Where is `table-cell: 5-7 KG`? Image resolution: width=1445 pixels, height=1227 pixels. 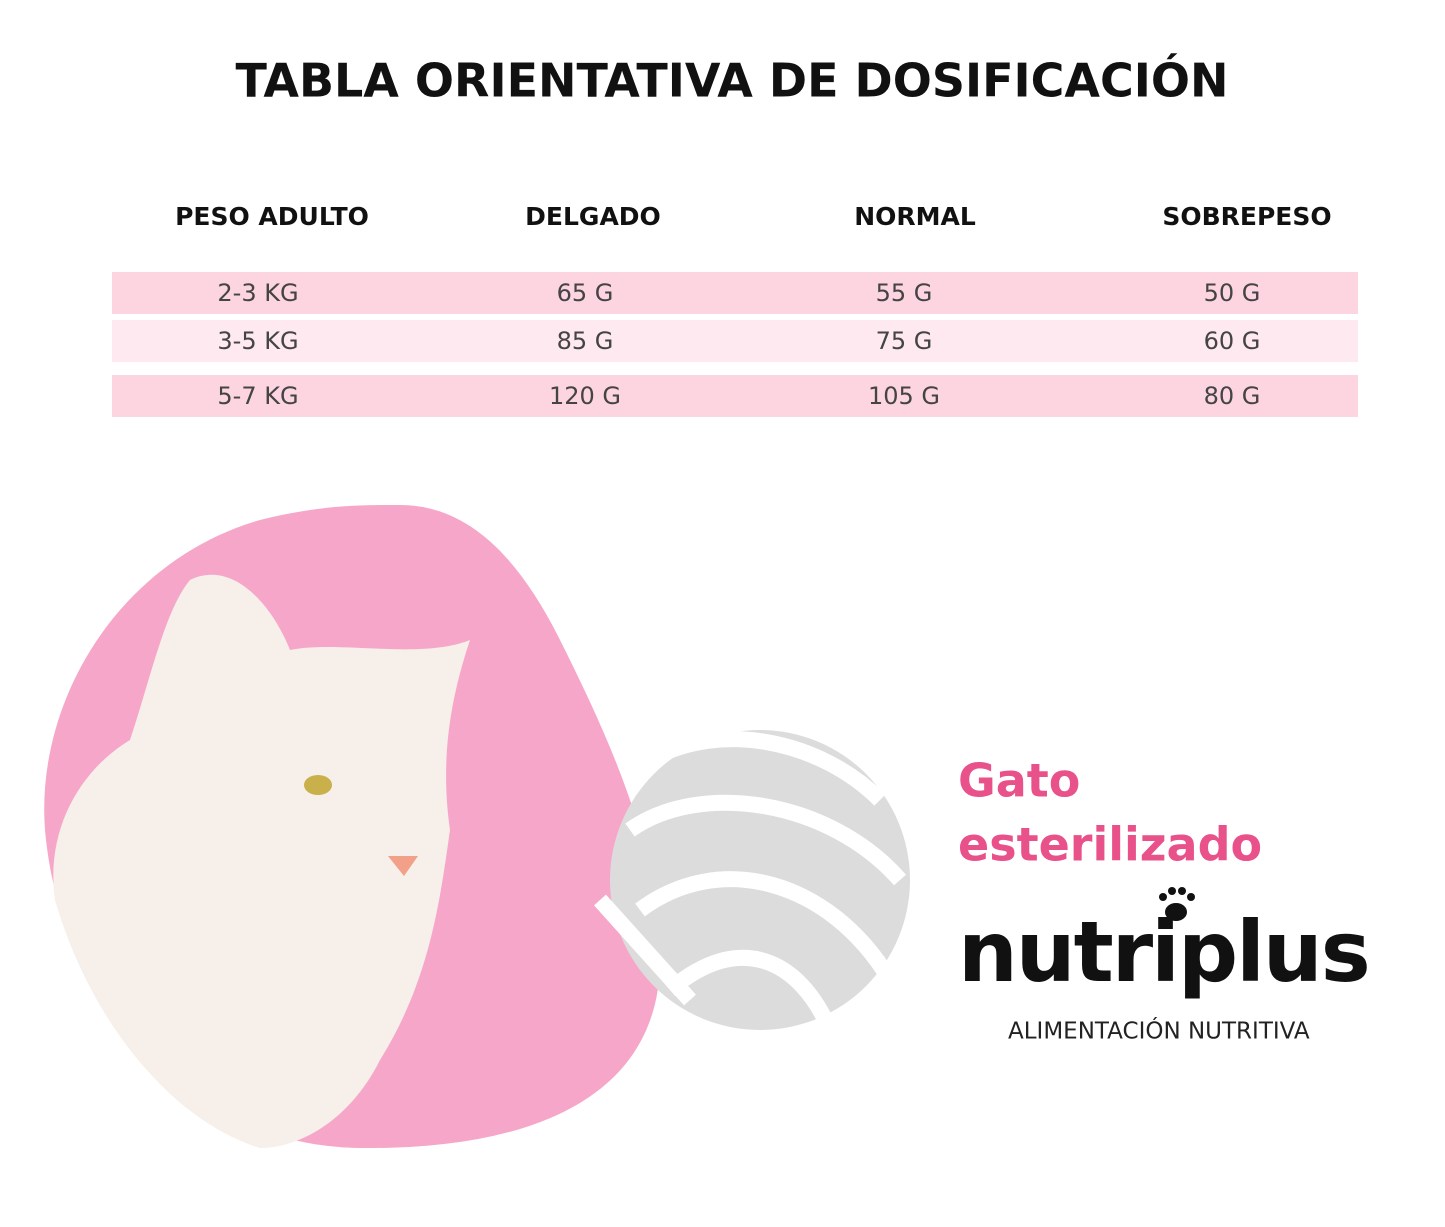
table-cell: 5-7 KG is located at coordinates (257, 396).